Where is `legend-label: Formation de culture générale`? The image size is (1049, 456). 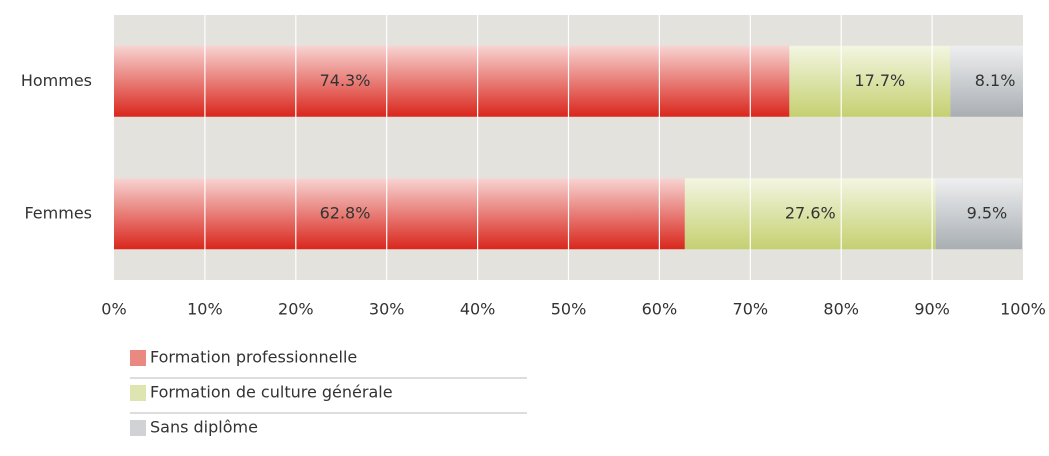
legend-label: Formation de culture générale is located at coordinates (271, 392).